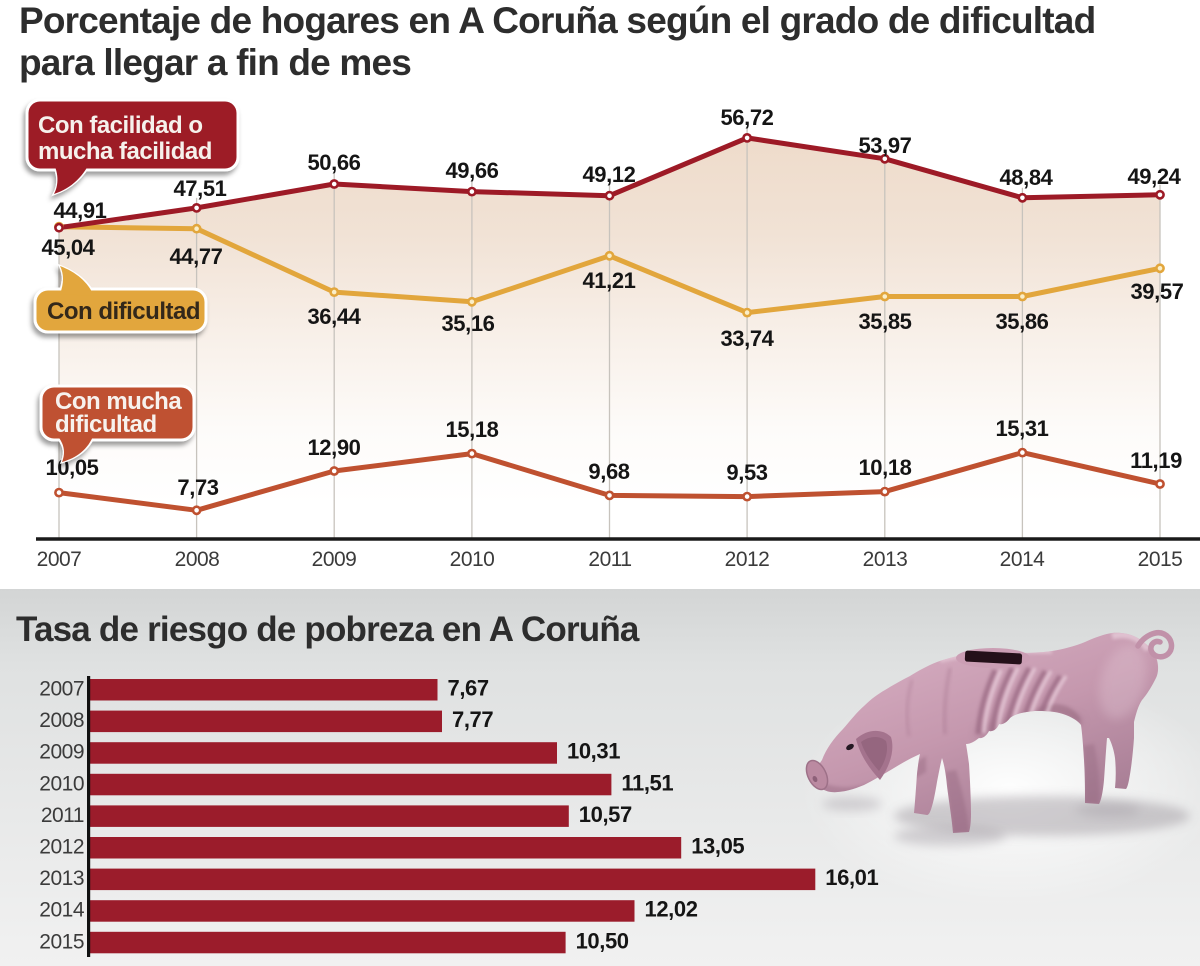 This screenshot has height=966, width=1200. What do you see at coordinates (1156, 460) in the screenshot?
I see `svg-text: 11,19` at bounding box center [1156, 460].